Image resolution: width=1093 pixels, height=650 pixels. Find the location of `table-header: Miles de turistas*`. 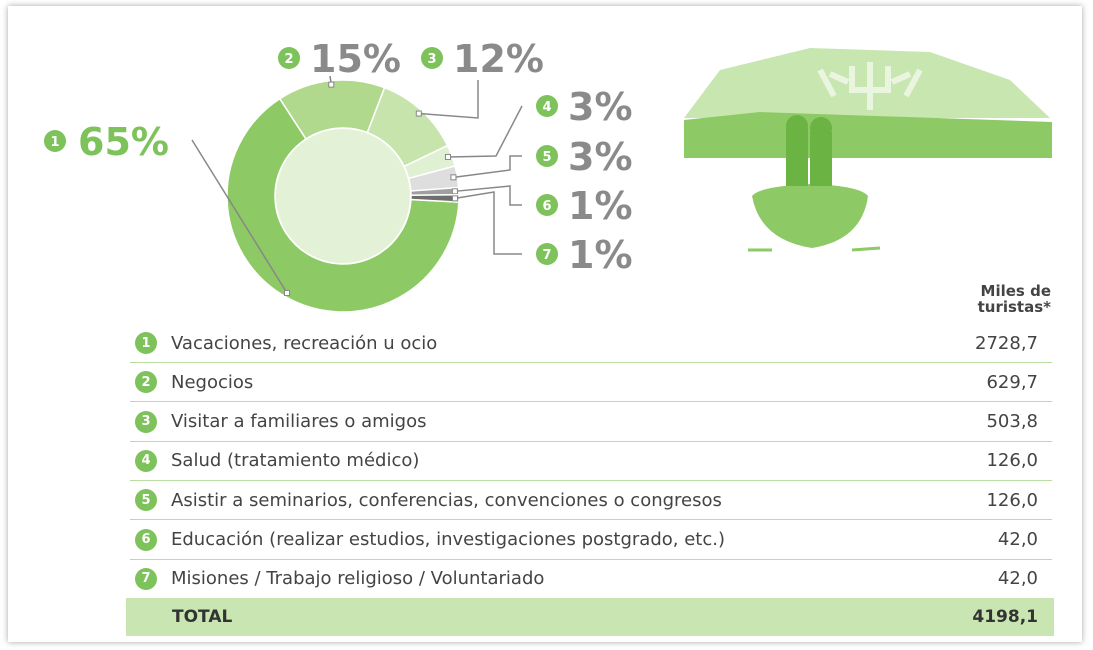

table-header: Miles de turistas* is located at coordinates (1014, 299).